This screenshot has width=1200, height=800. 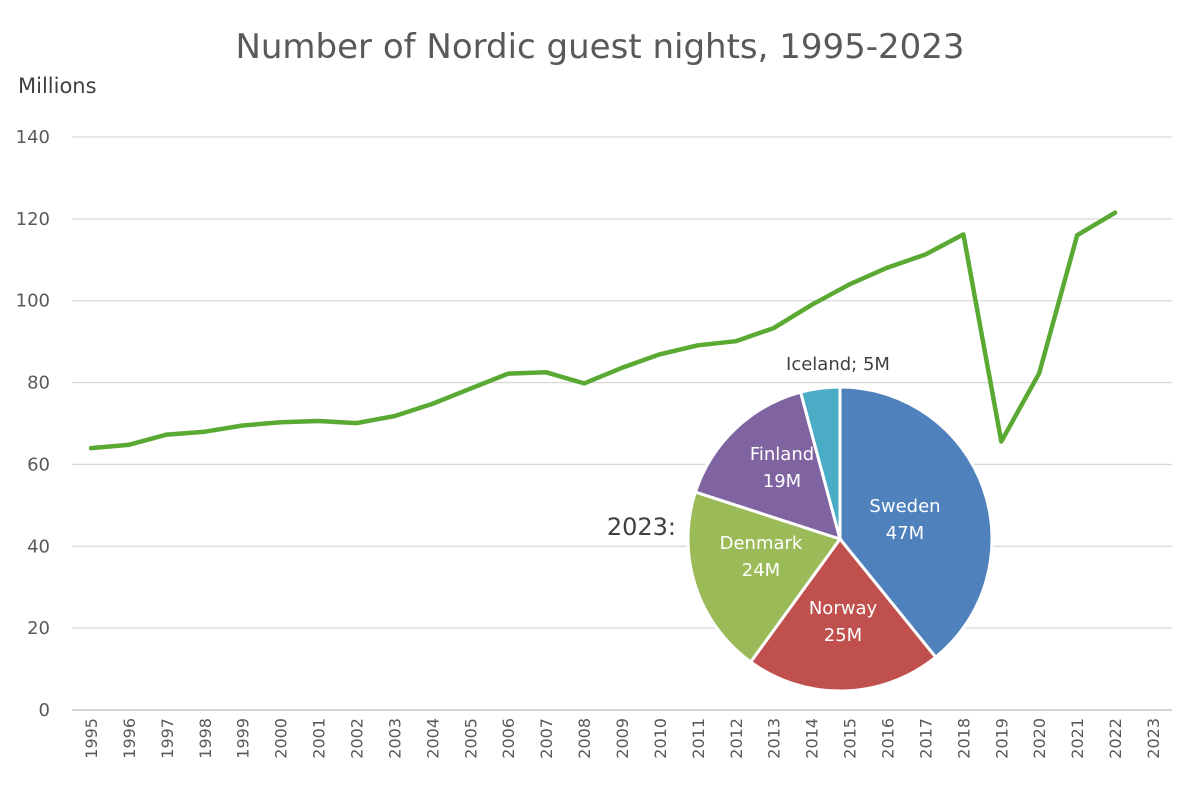 I want to click on y-tick-label: 120, so click(x=33, y=219).